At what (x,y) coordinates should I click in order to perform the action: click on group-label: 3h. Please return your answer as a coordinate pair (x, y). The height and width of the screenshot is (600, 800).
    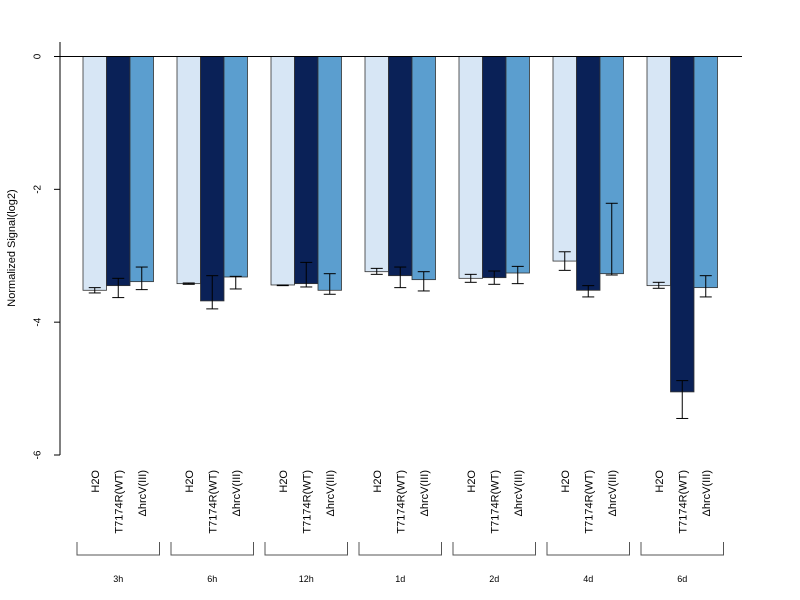
    Looking at the image, I should click on (118, 579).